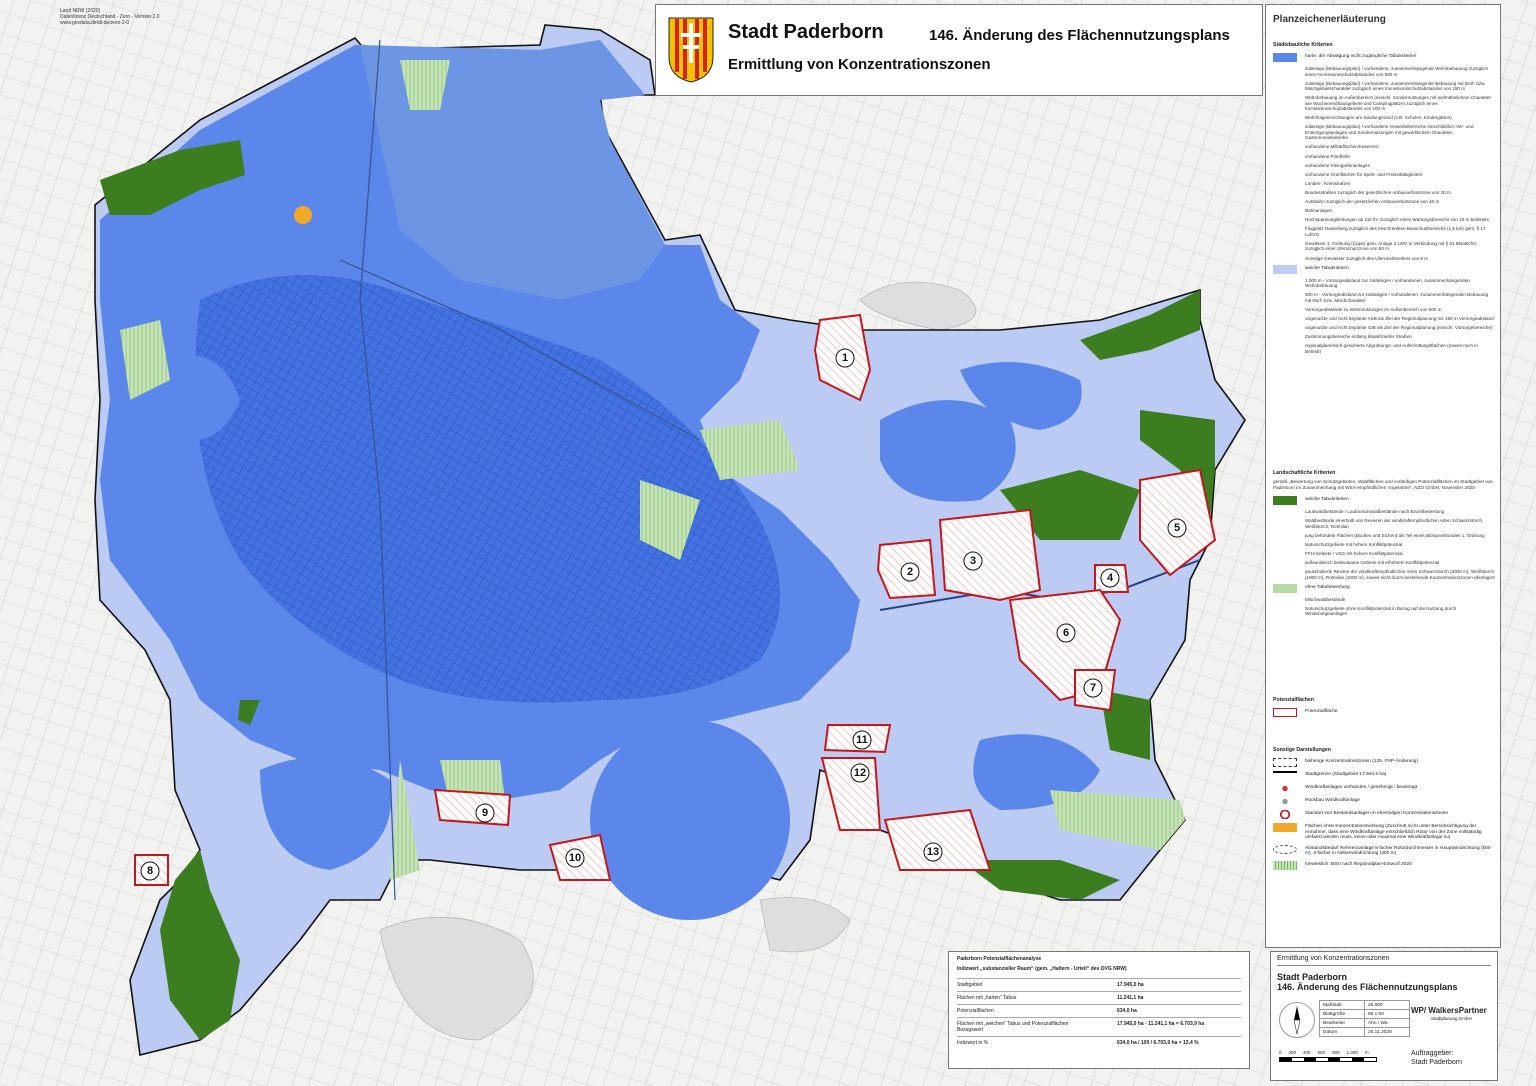 Image resolution: width=1536 pixels, height=1086 pixels. I want to click on forest, so click(172, 177).